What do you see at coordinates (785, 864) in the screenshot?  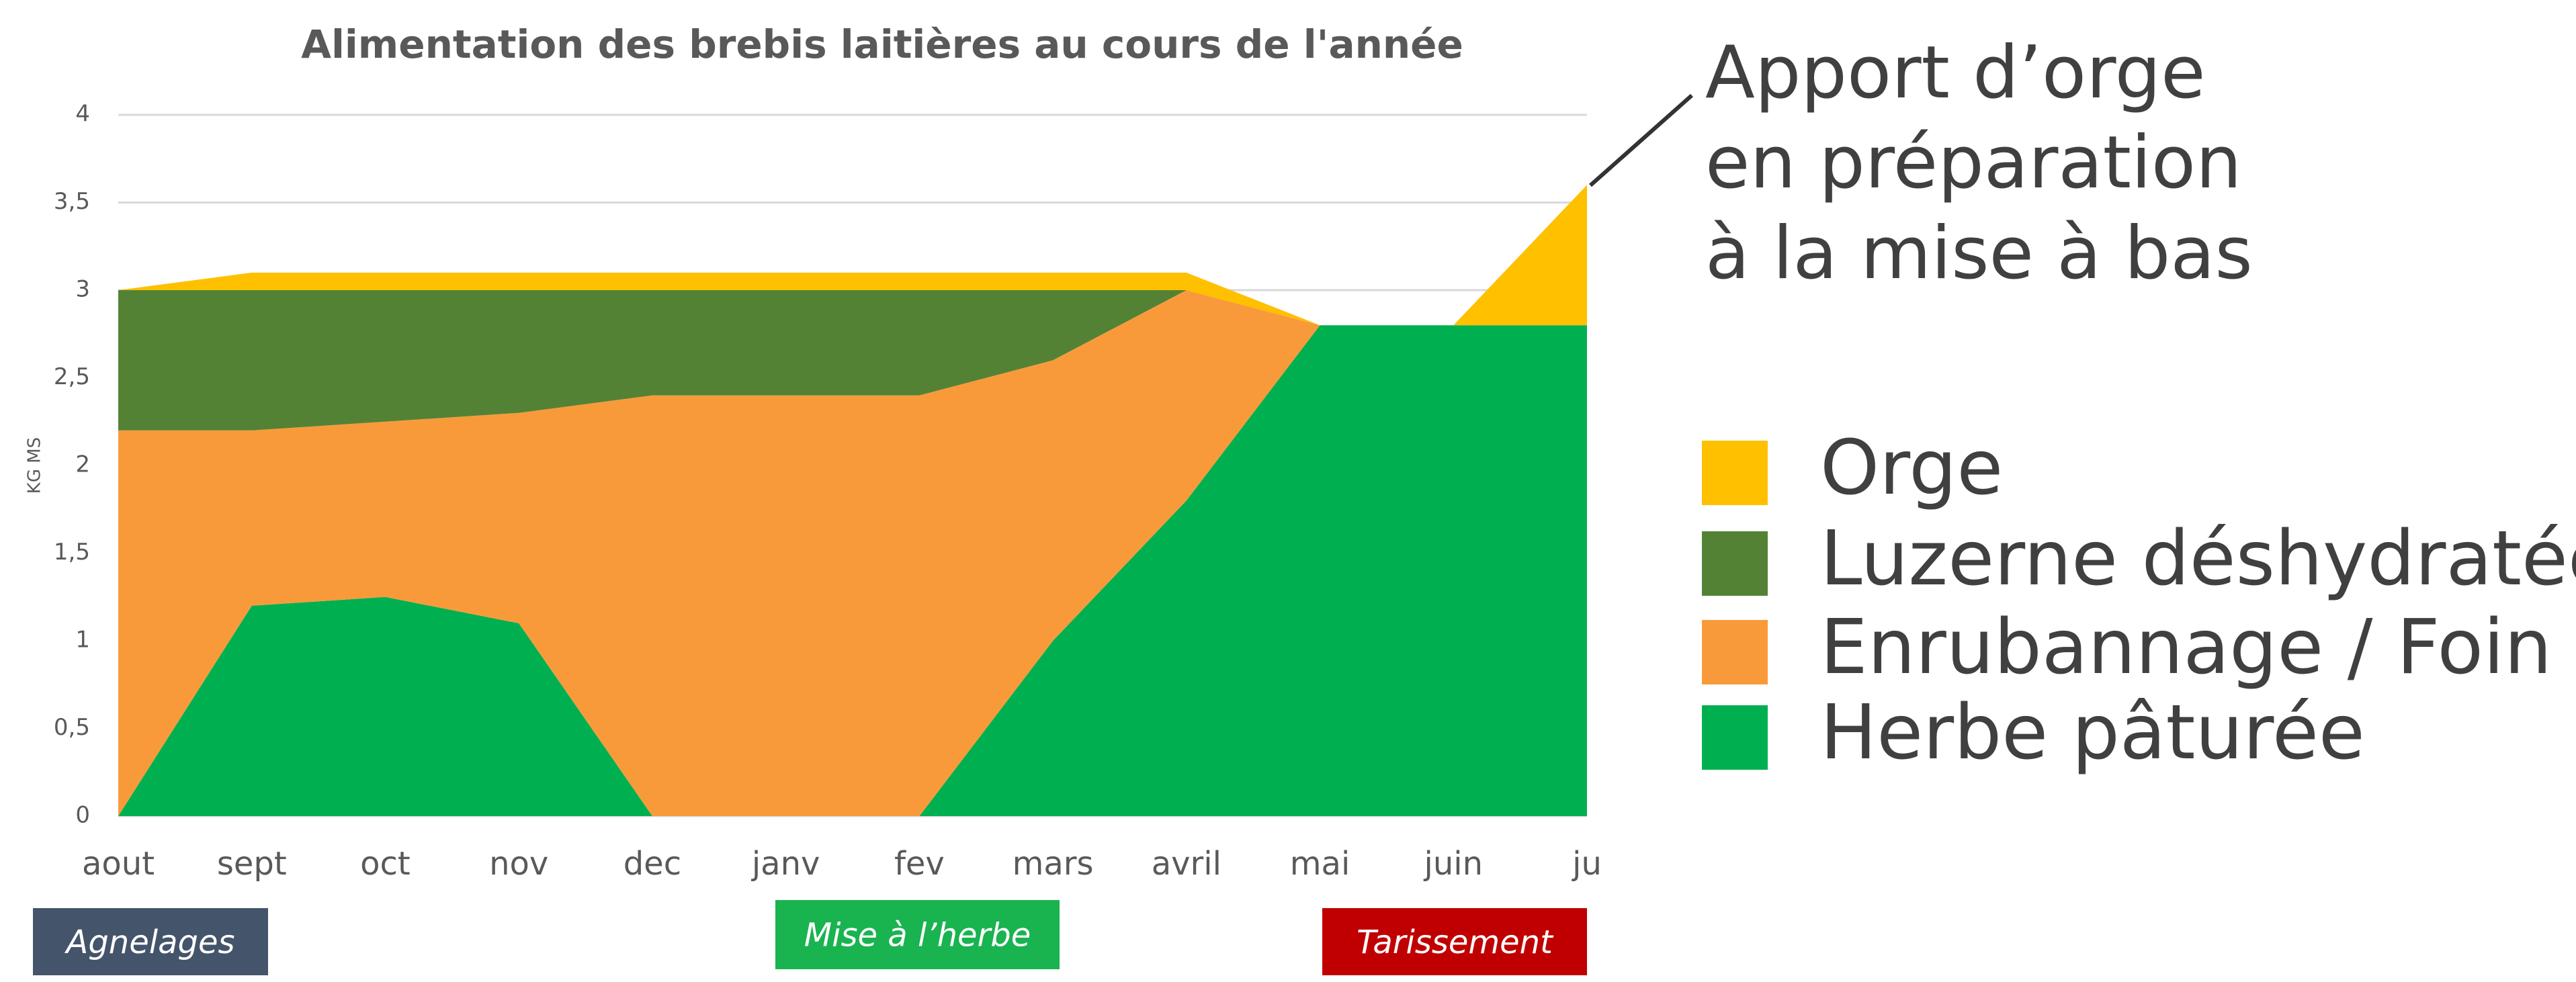 I see `x-tick-label: janv` at bounding box center [785, 864].